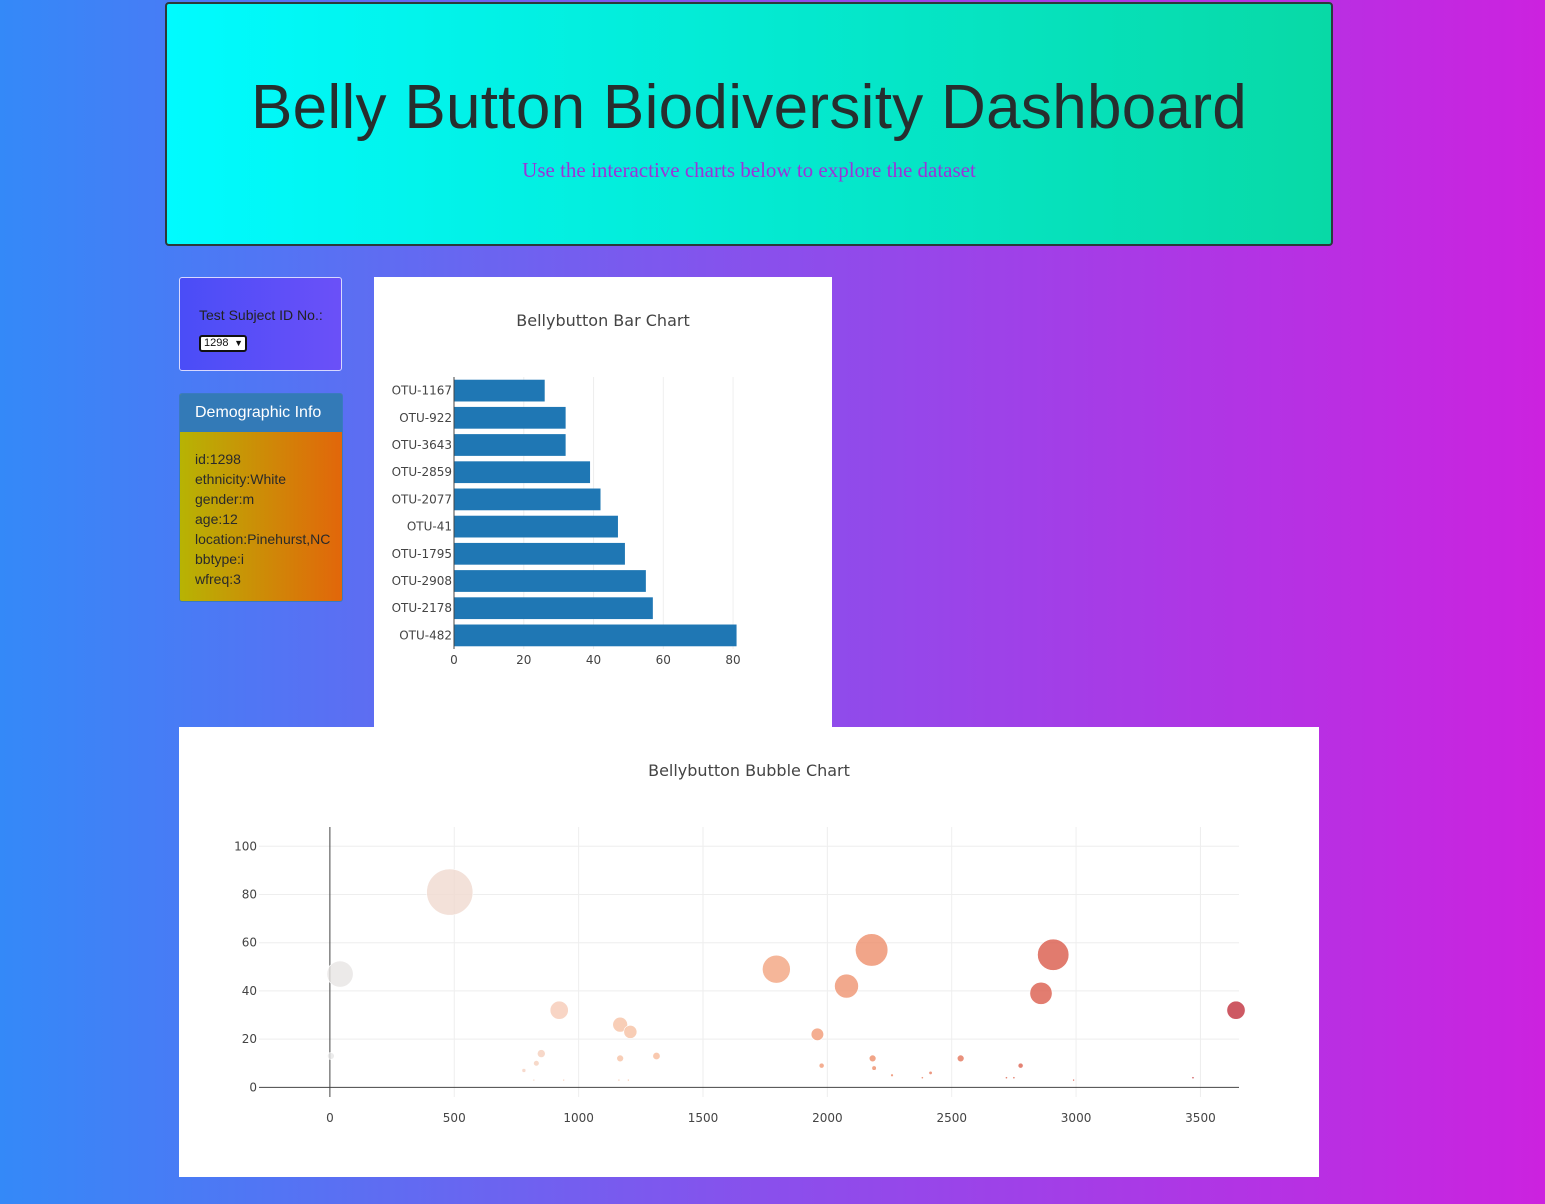 This screenshot has height=1204, width=1545. I want to click on chevron-down-icon: ▼, so click(238, 343).